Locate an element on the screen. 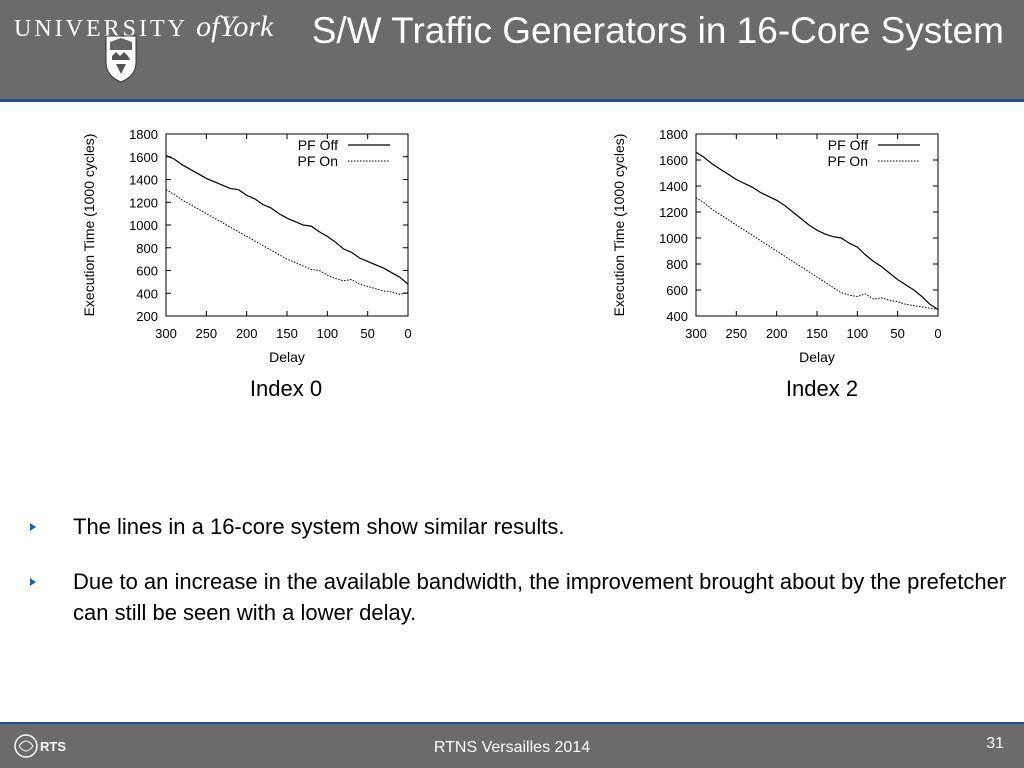 This screenshot has width=1024, height=768. footer-logo-text: RTS is located at coordinates (53, 746).